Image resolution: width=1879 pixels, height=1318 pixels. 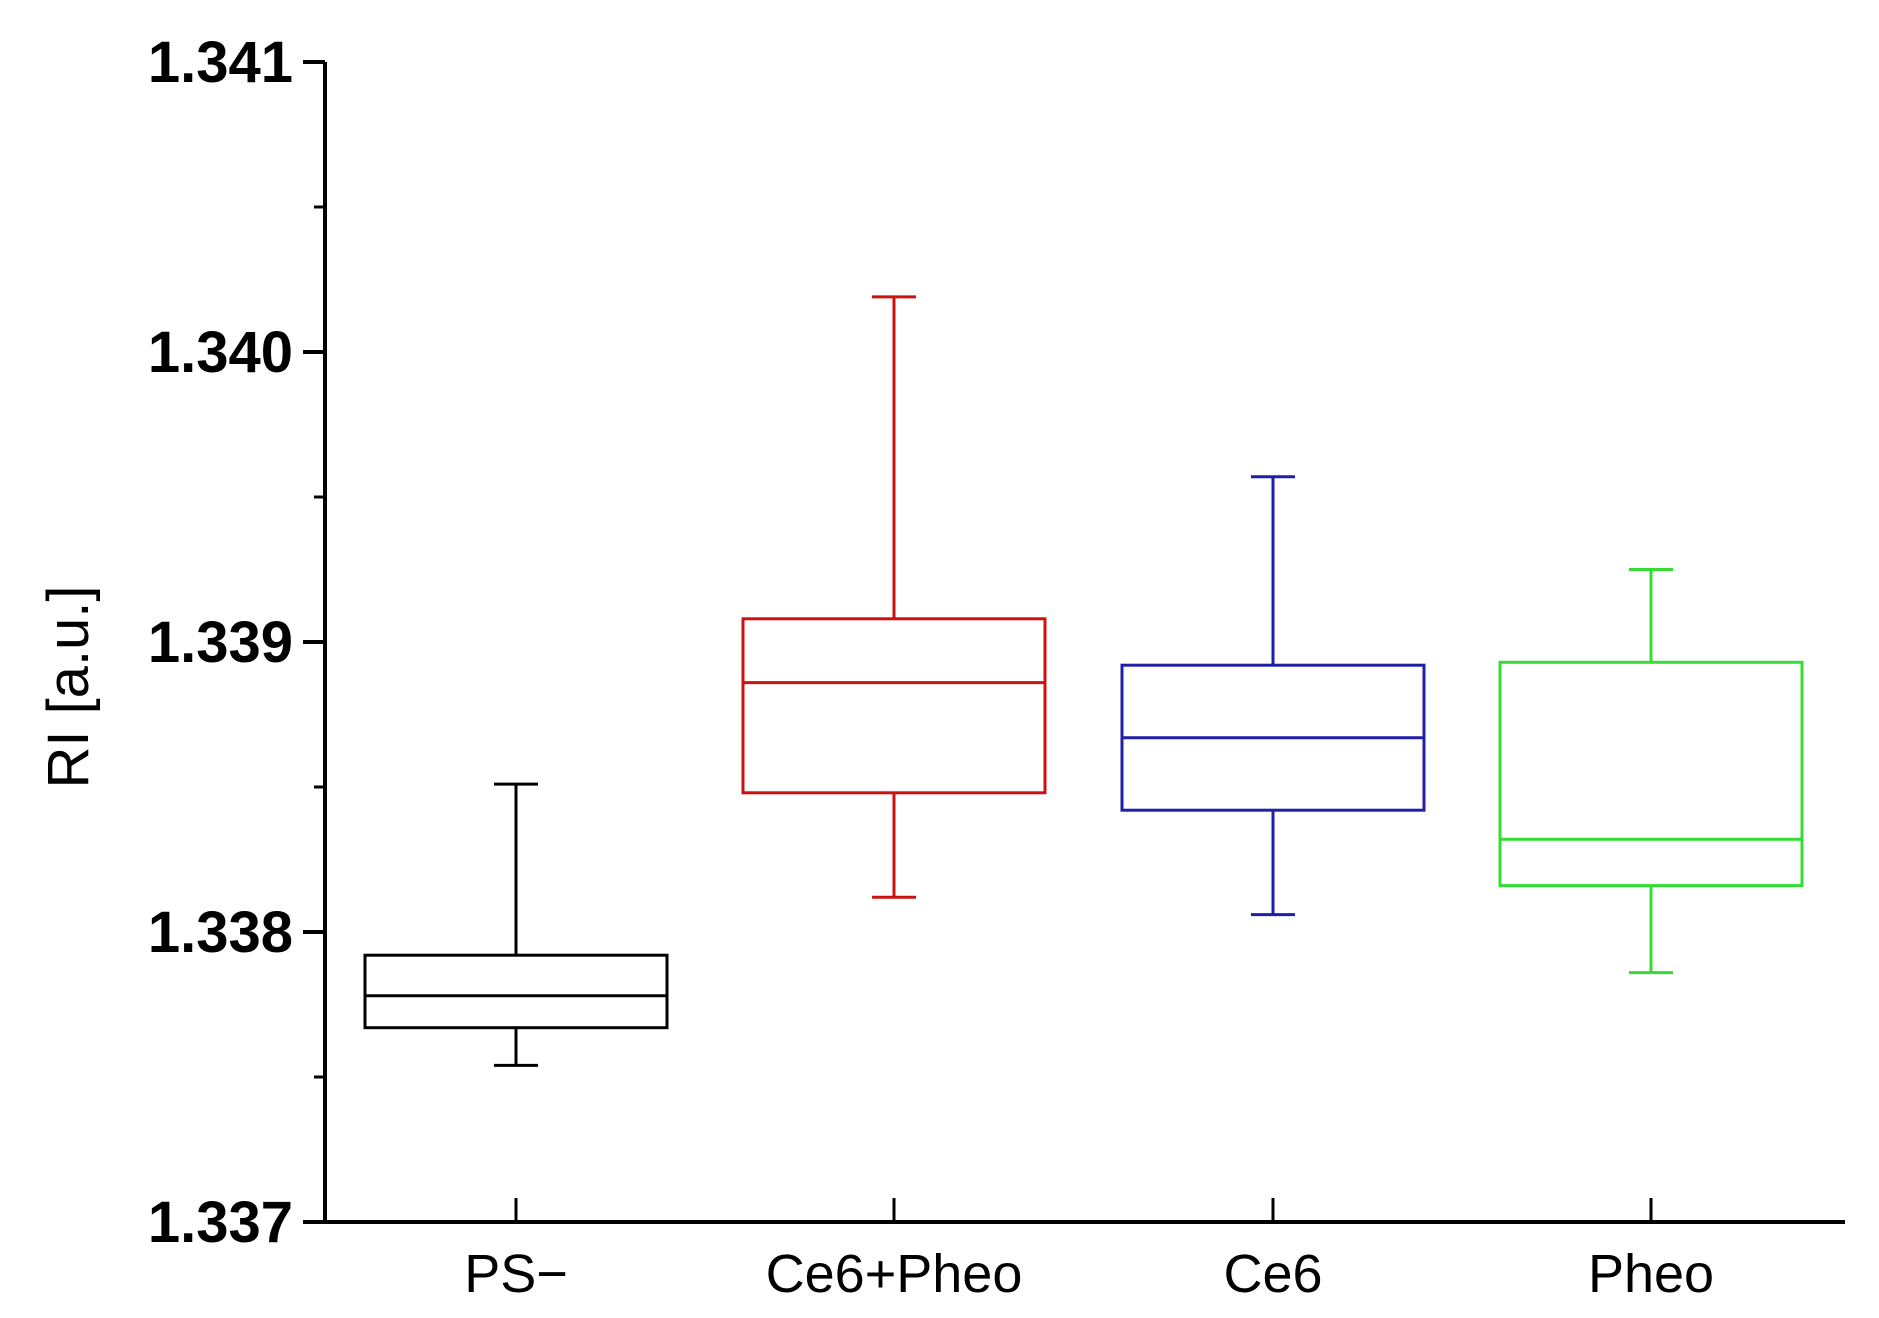 What do you see at coordinates (1272, 1274) in the screenshot?
I see `x-tick-label: Ce6` at bounding box center [1272, 1274].